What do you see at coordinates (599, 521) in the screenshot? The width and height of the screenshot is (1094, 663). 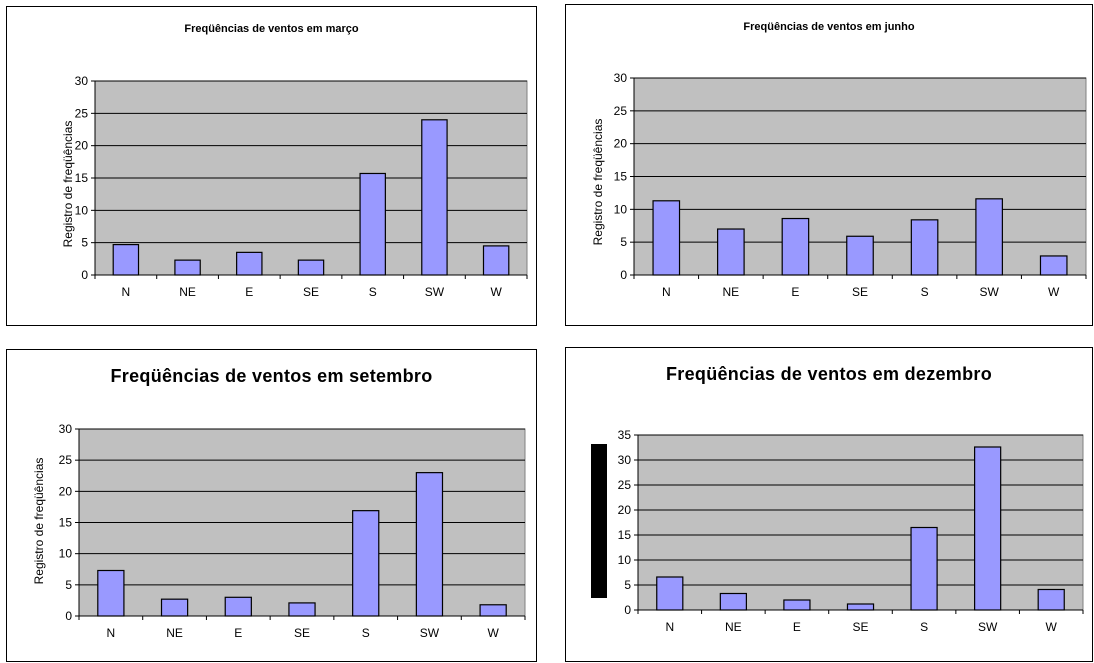 I see `y-axis-label-redacted` at bounding box center [599, 521].